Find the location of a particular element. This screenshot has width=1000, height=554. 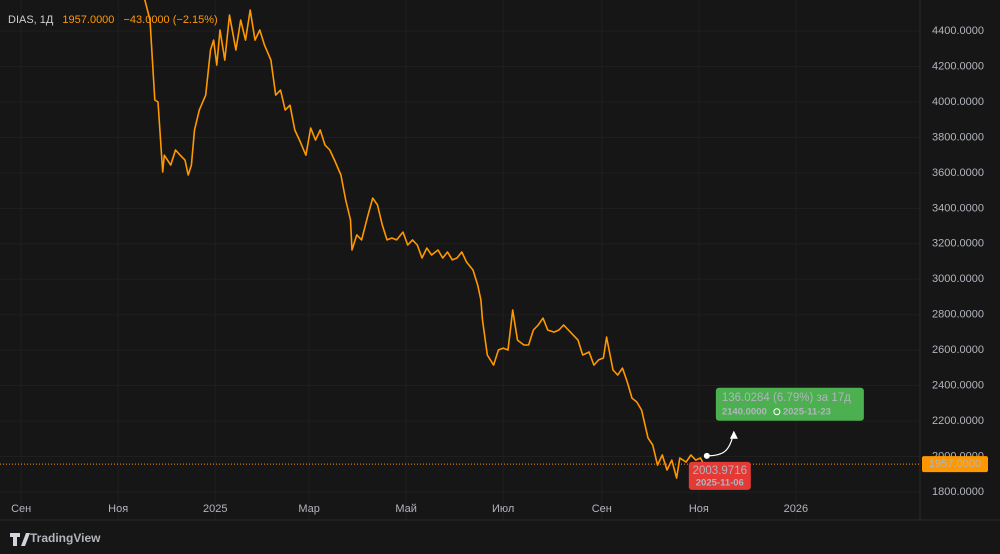

y-tick-label: 2200.0000 is located at coordinates (958, 421).